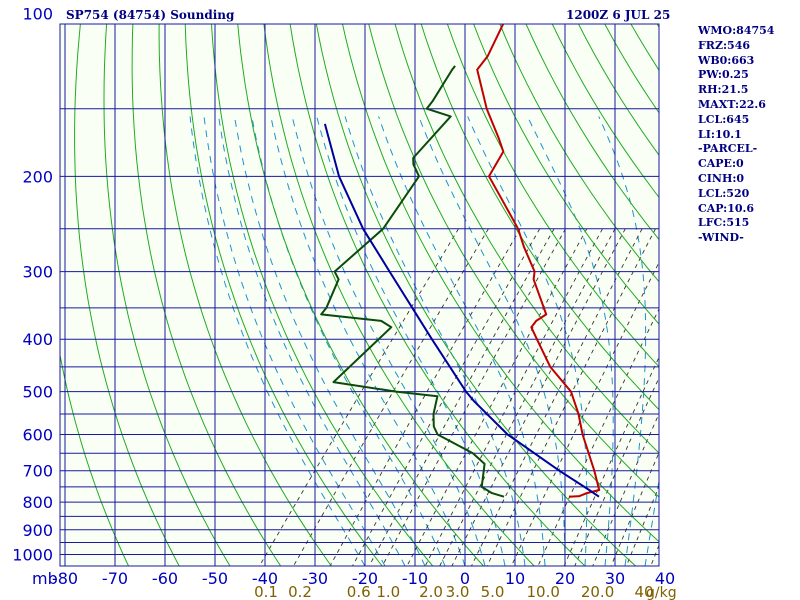 This screenshot has height=600, width=800. What do you see at coordinates (37, 434) in the screenshot?
I see `pressure-tick-label: 600` at bounding box center [37, 434].